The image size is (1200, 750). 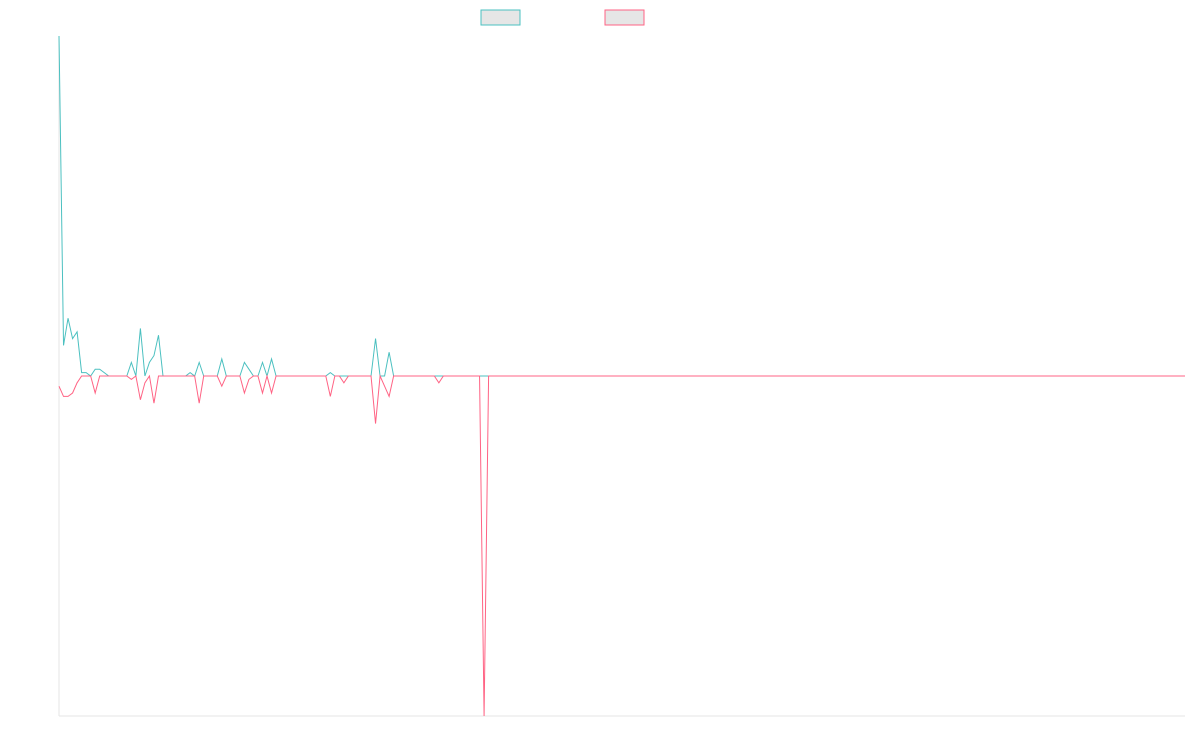 What do you see at coordinates (562, 17) in the screenshot?
I see `legend` at bounding box center [562, 17].